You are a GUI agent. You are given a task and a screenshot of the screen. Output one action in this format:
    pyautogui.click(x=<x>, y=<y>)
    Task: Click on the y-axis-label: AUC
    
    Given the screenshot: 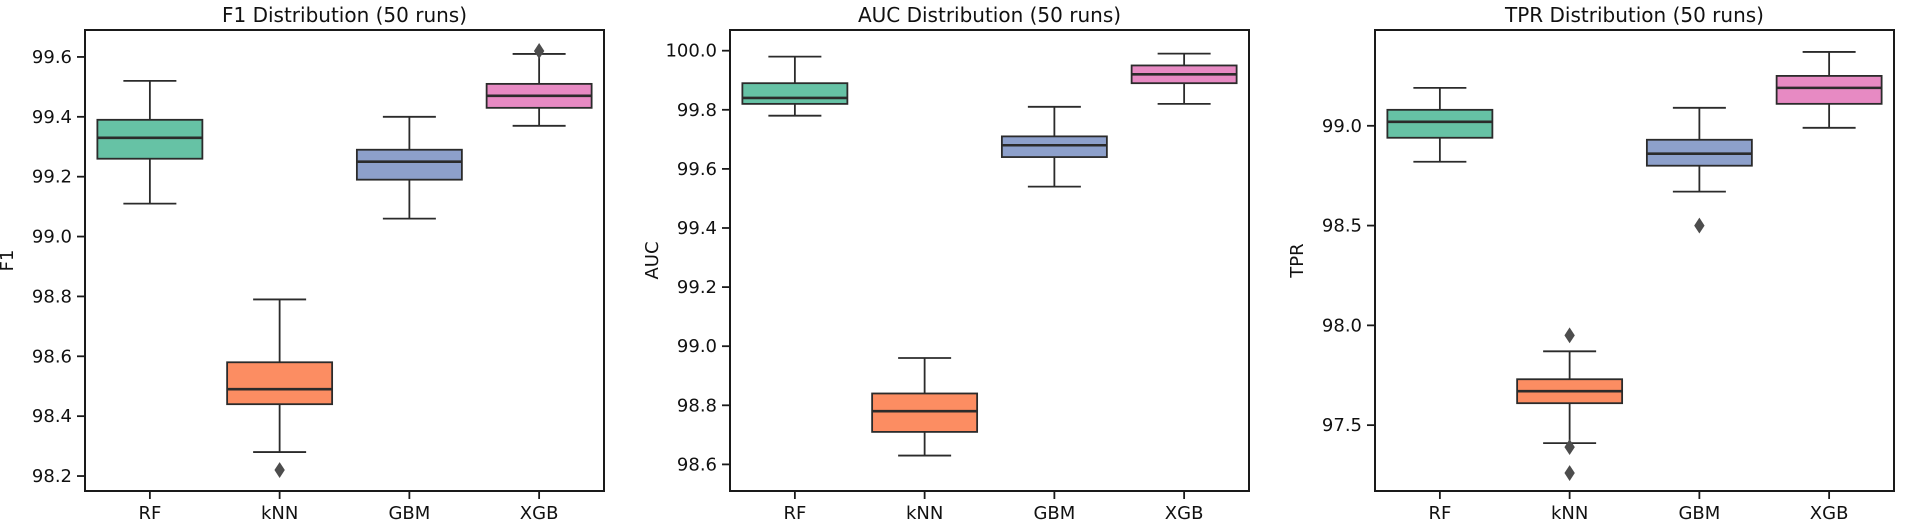 What is the action you would take?
    pyautogui.click(x=652, y=260)
    